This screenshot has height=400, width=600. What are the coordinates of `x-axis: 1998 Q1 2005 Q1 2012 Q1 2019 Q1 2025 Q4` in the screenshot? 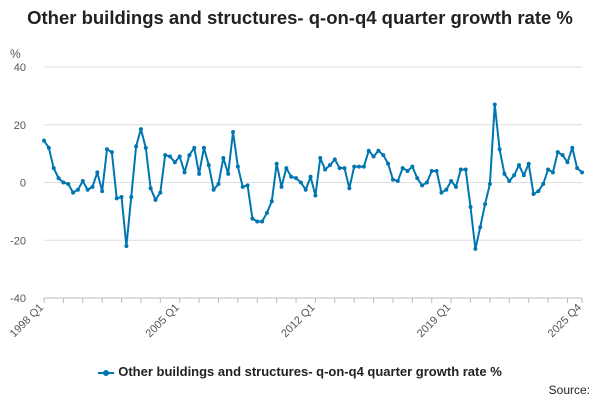 It's located at (296, 318).